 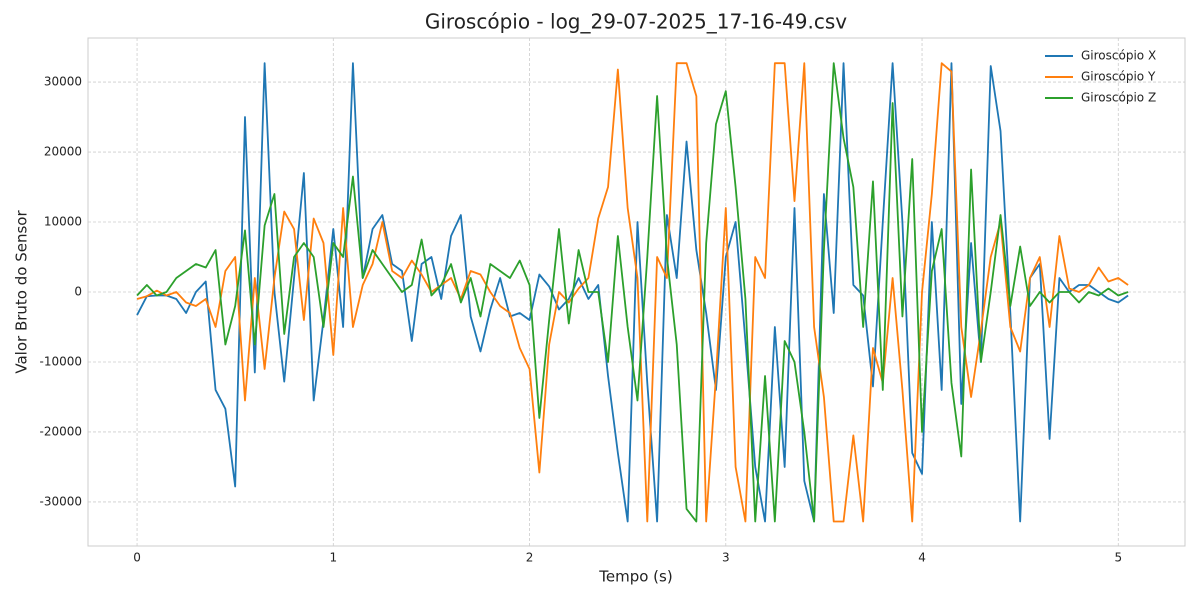 What do you see at coordinates (1118, 56) in the screenshot?
I see `legend-label: Giroscópio X` at bounding box center [1118, 56].